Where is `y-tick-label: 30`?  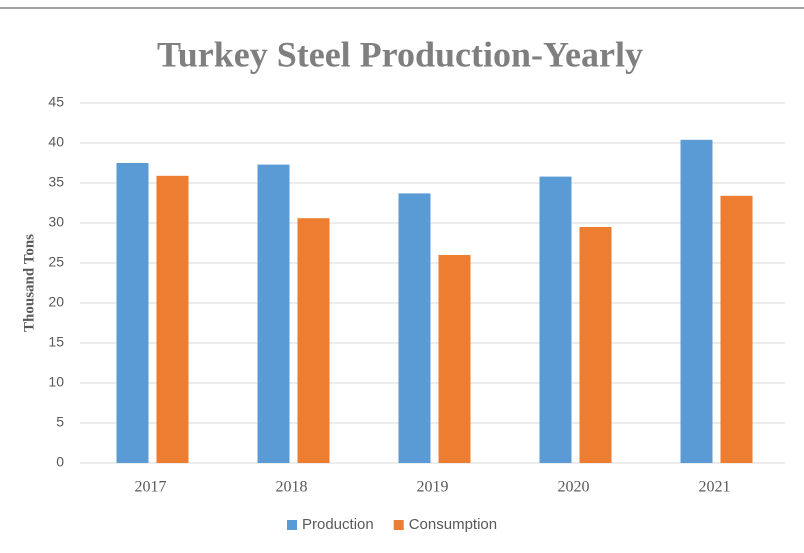 y-tick-label: 30 is located at coordinates (56, 222).